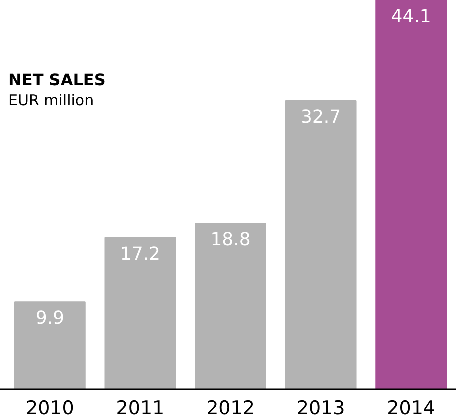 The height and width of the screenshot is (417, 464). I want to click on data-label: 44.1, so click(411, 17).